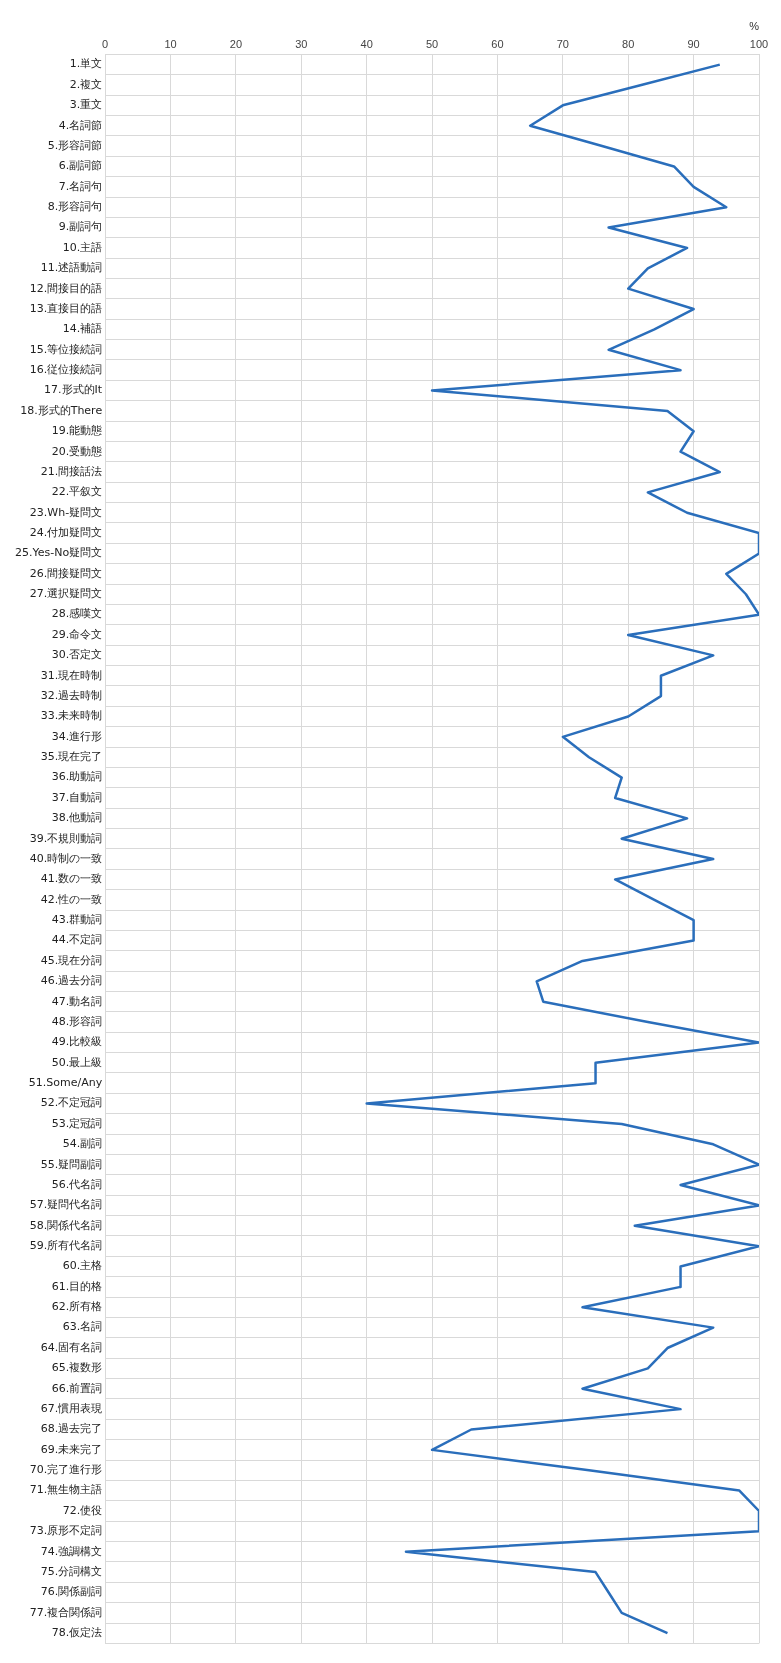  I want to click on y-tick-label: 40.時制の一致, so click(66, 858).